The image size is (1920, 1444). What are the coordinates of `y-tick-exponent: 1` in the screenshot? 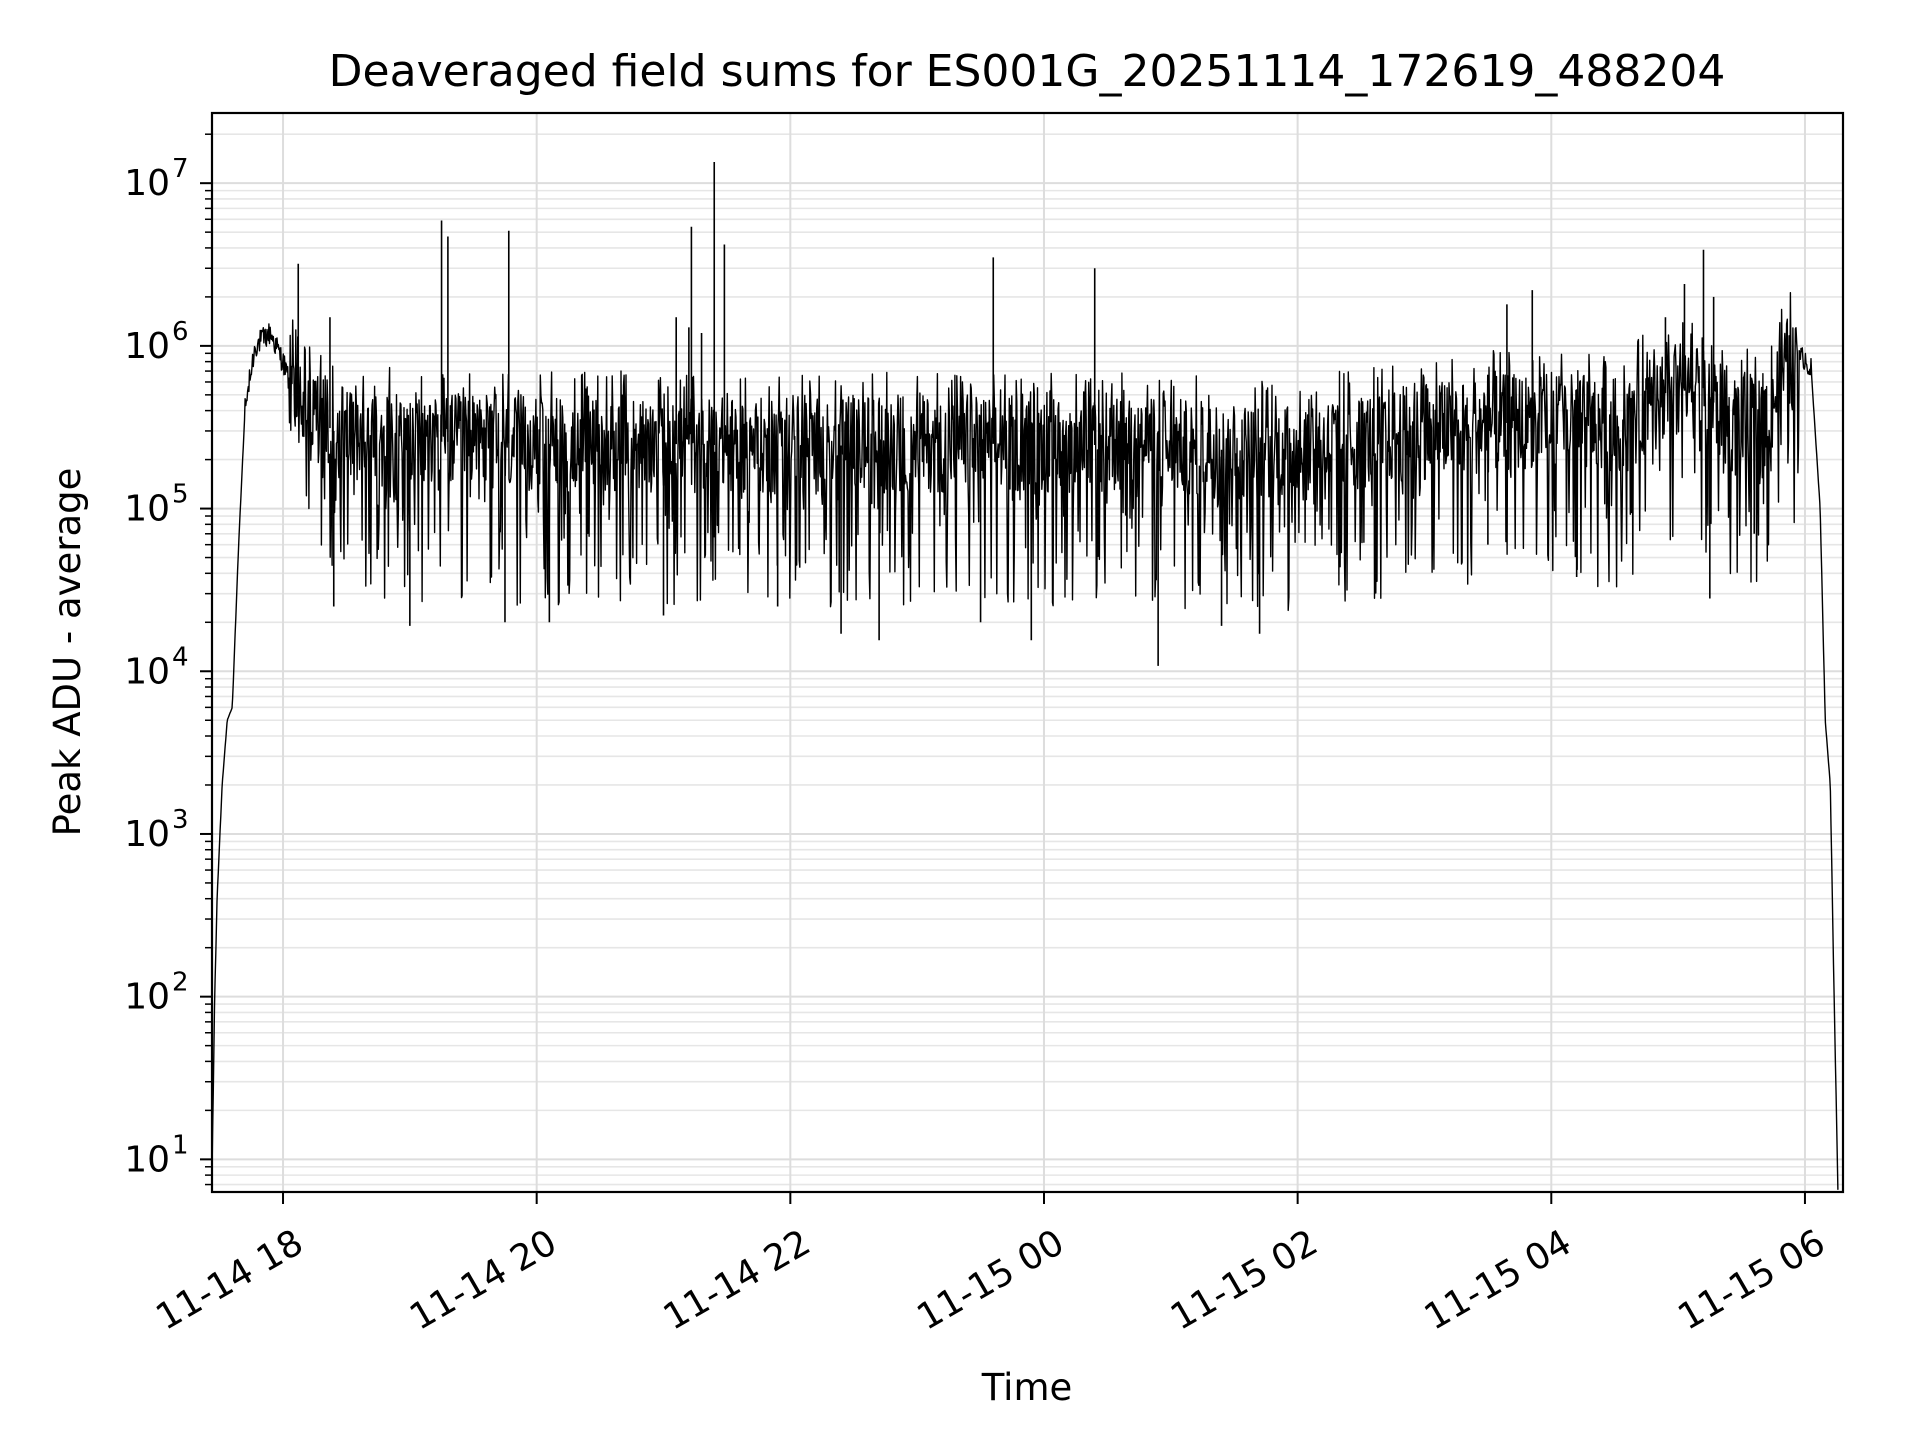 It's located at (180, 1145).